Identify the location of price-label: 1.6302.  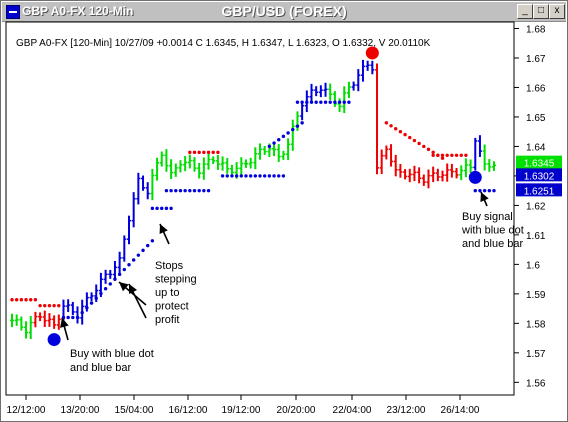
(539, 175).